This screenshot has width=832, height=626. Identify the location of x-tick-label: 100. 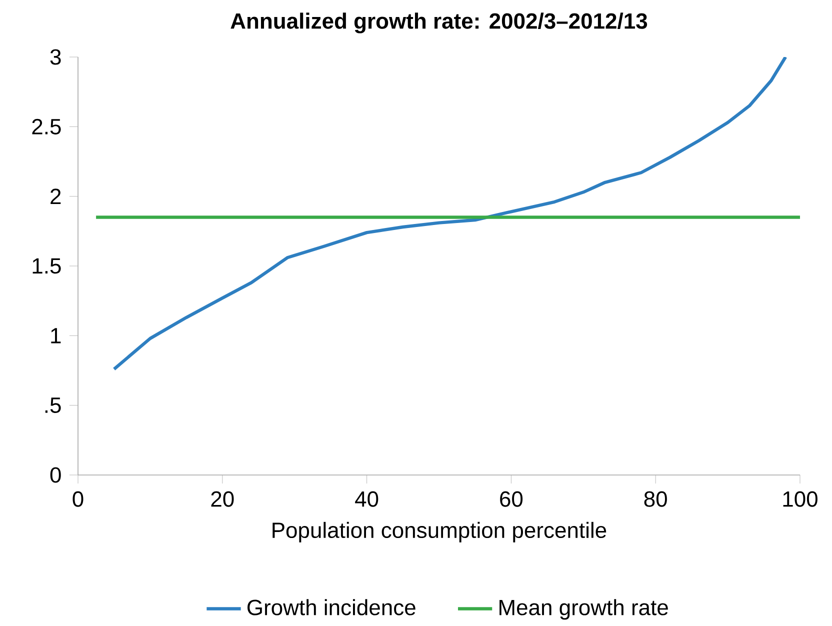
(800, 499).